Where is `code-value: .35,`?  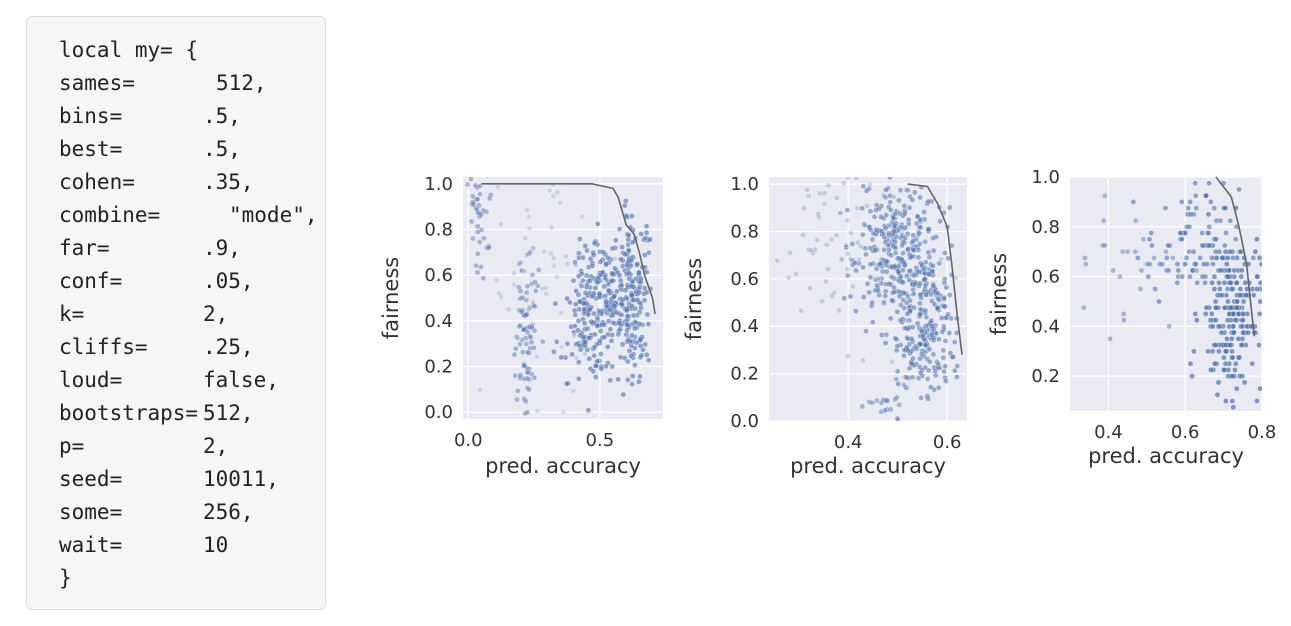 code-value: .35, is located at coordinates (228, 182).